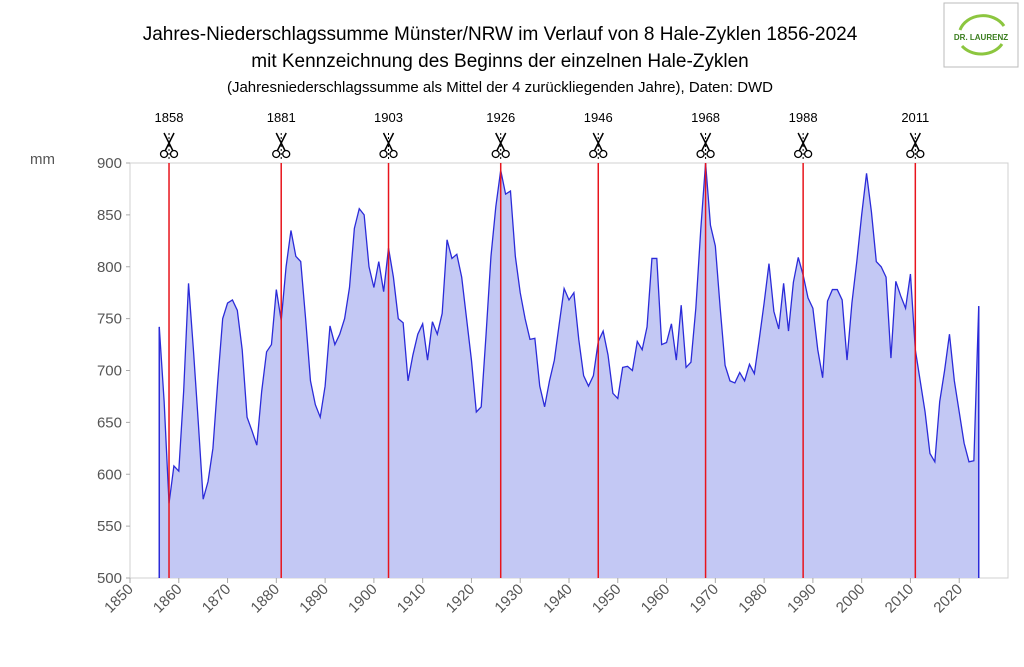  What do you see at coordinates (656, 599) in the screenshot?
I see `x-tick-label: 1960` at bounding box center [656, 599].